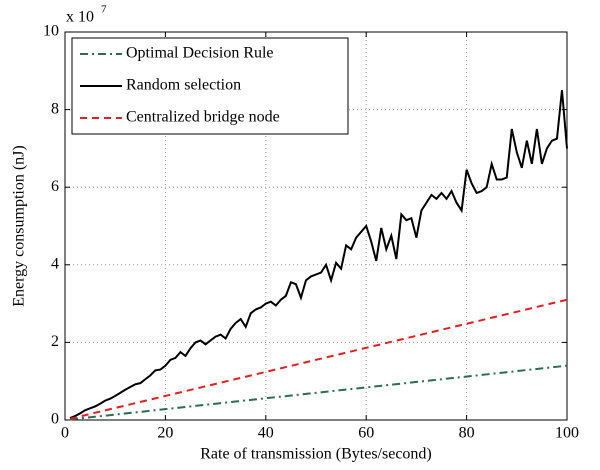  I want to click on y-axis-label: Energy consumption (nJ), so click(19, 225).